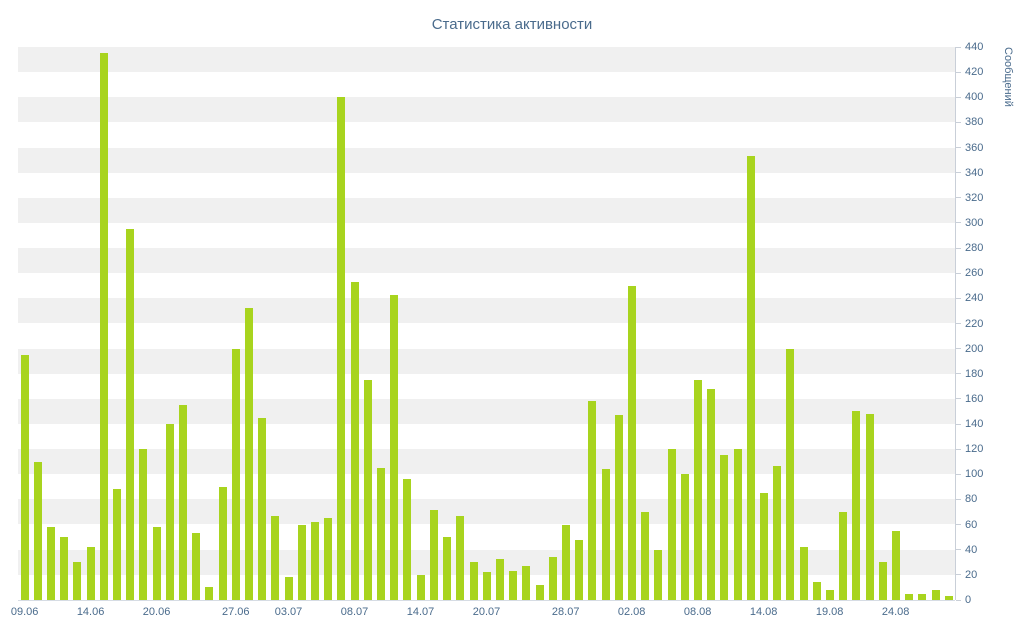  I want to click on x-axis-label: 14.07, so click(420, 612).